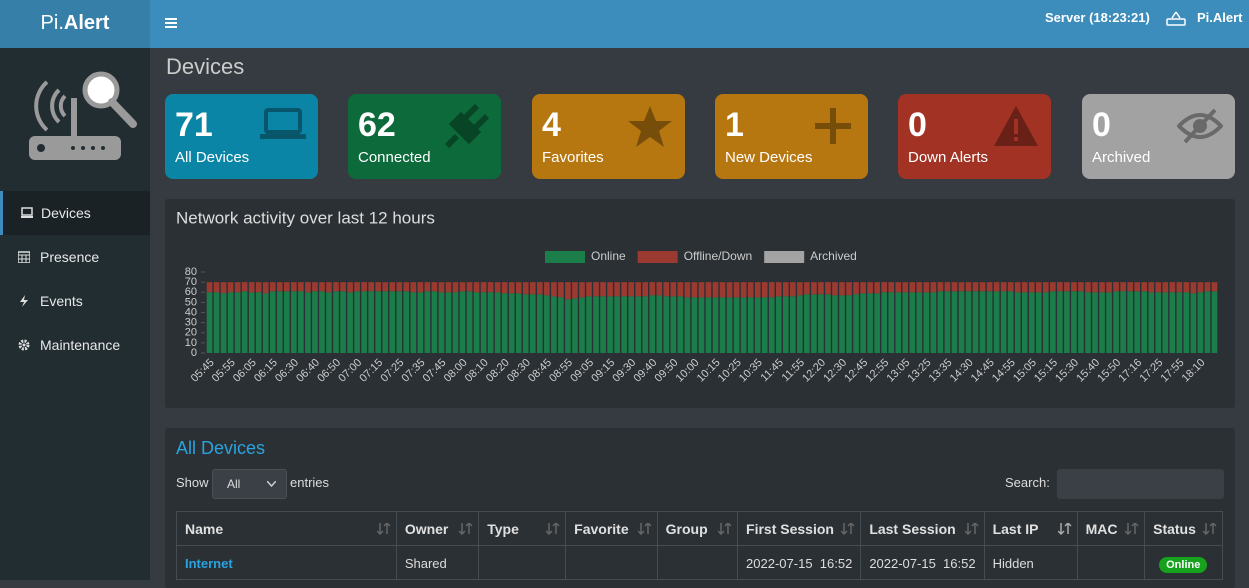  I want to click on stat-card: 62 Connected, so click(424, 136).